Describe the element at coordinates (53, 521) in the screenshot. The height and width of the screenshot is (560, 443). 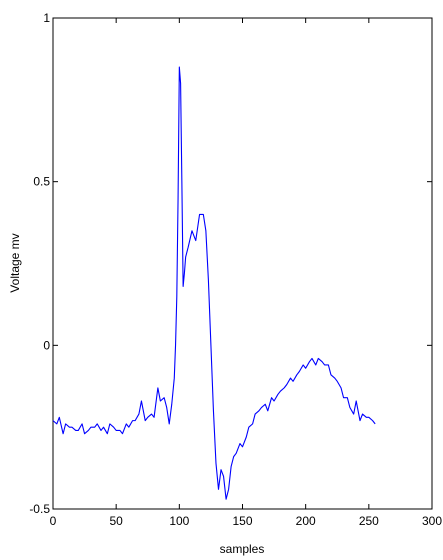
I see `x-tick-label-0: 0` at that location.